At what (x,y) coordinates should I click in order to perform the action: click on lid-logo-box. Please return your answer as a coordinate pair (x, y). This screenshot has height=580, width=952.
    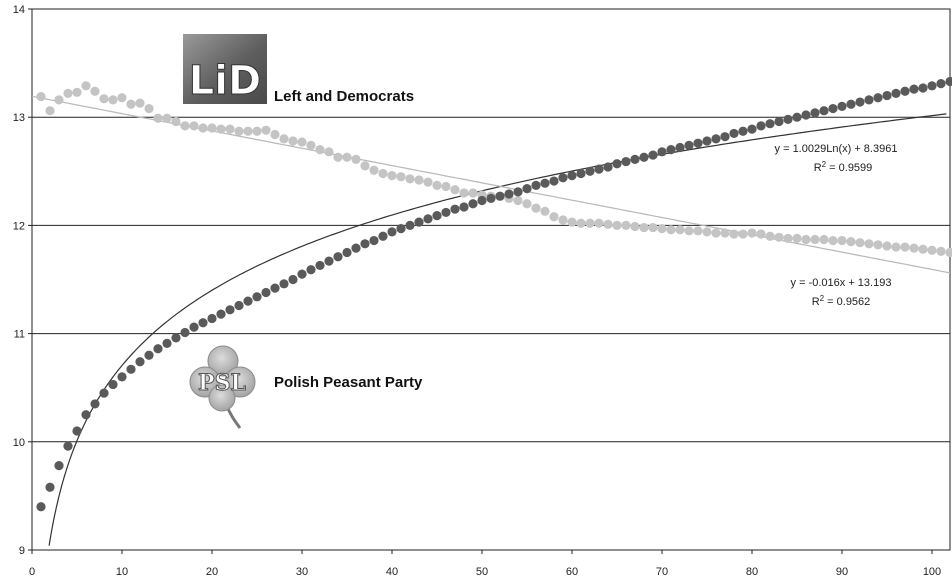
    Looking at the image, I should click on (225, 69).